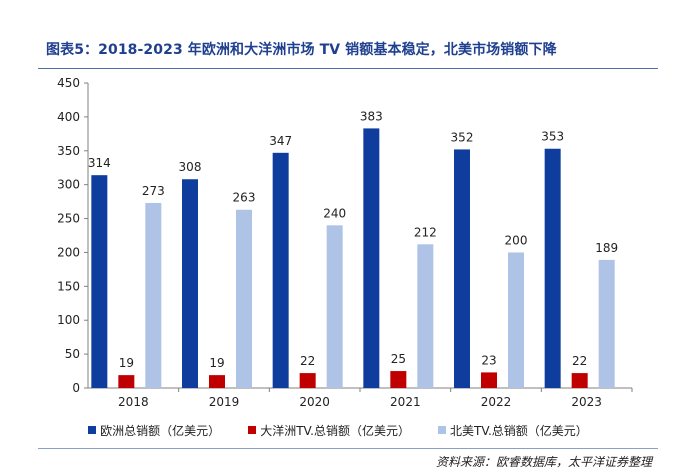  I want to click on y-tick-label: 250, so click(68, 219).